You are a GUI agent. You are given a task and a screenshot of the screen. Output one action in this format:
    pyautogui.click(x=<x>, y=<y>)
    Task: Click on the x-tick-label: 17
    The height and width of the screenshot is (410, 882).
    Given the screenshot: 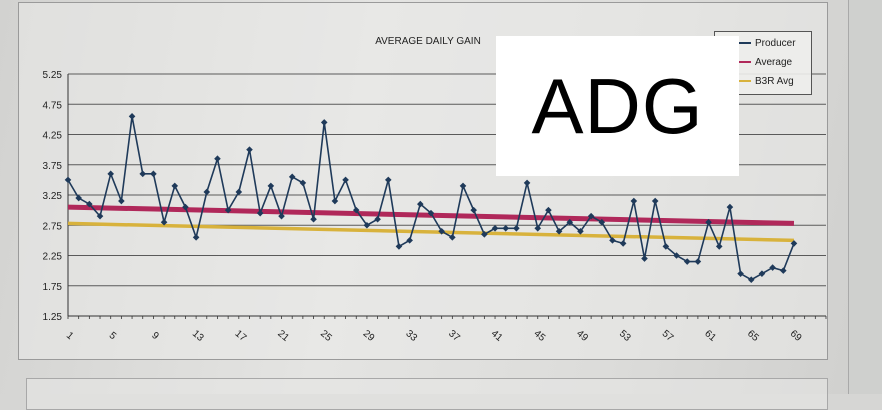 What is the action you would take?
    pyautogui.click(x=241, y=336)
    